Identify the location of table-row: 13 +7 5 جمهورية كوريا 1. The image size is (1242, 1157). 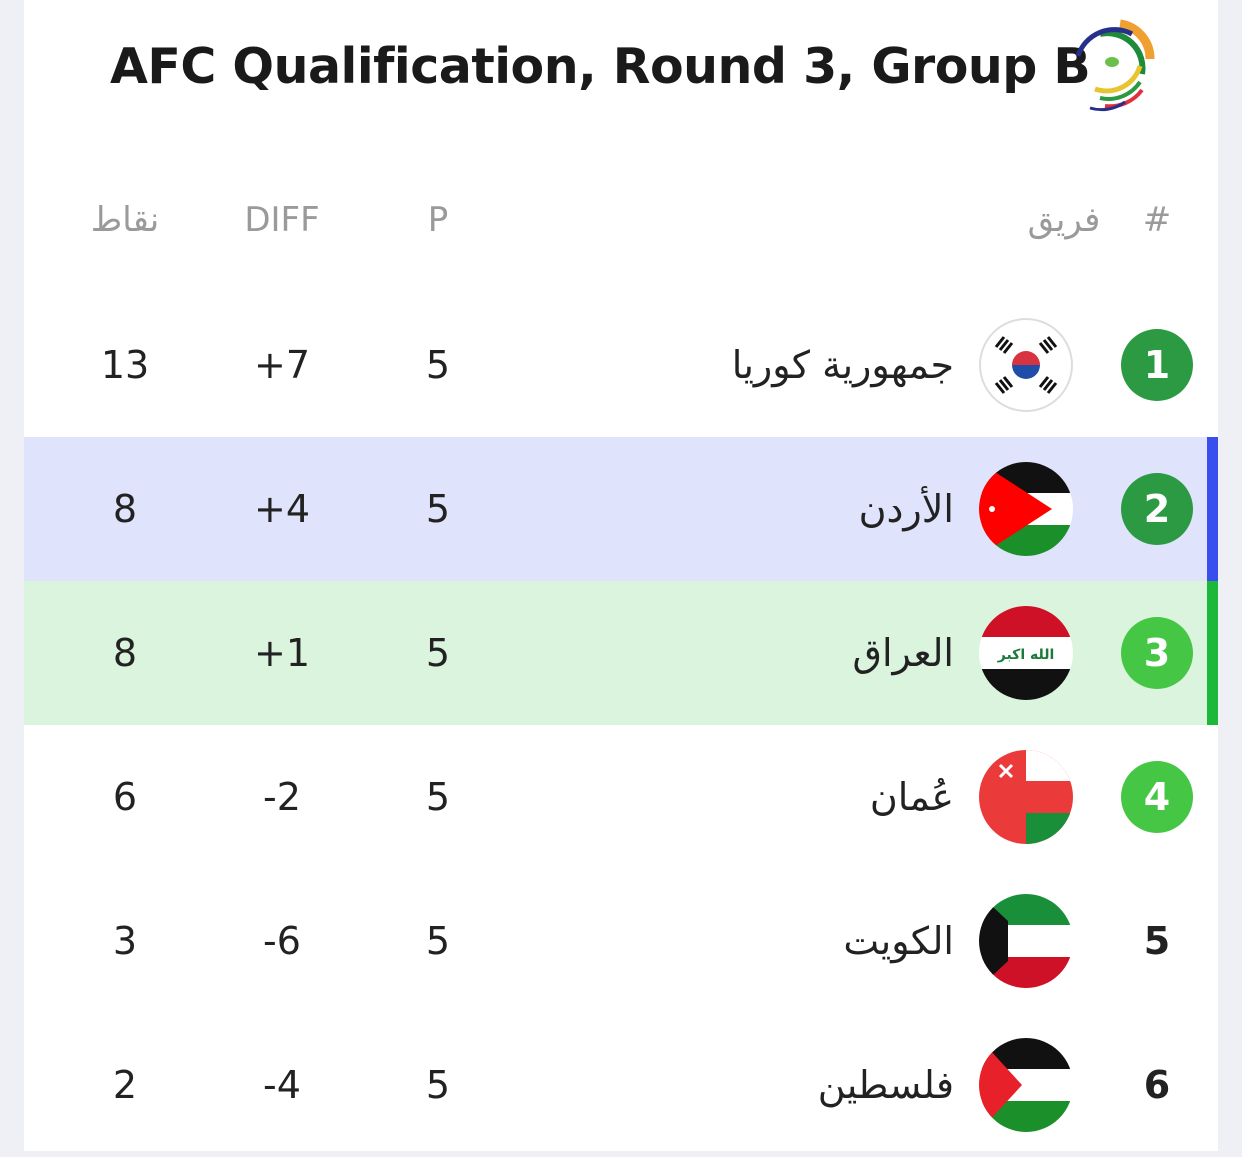
(621, 365).